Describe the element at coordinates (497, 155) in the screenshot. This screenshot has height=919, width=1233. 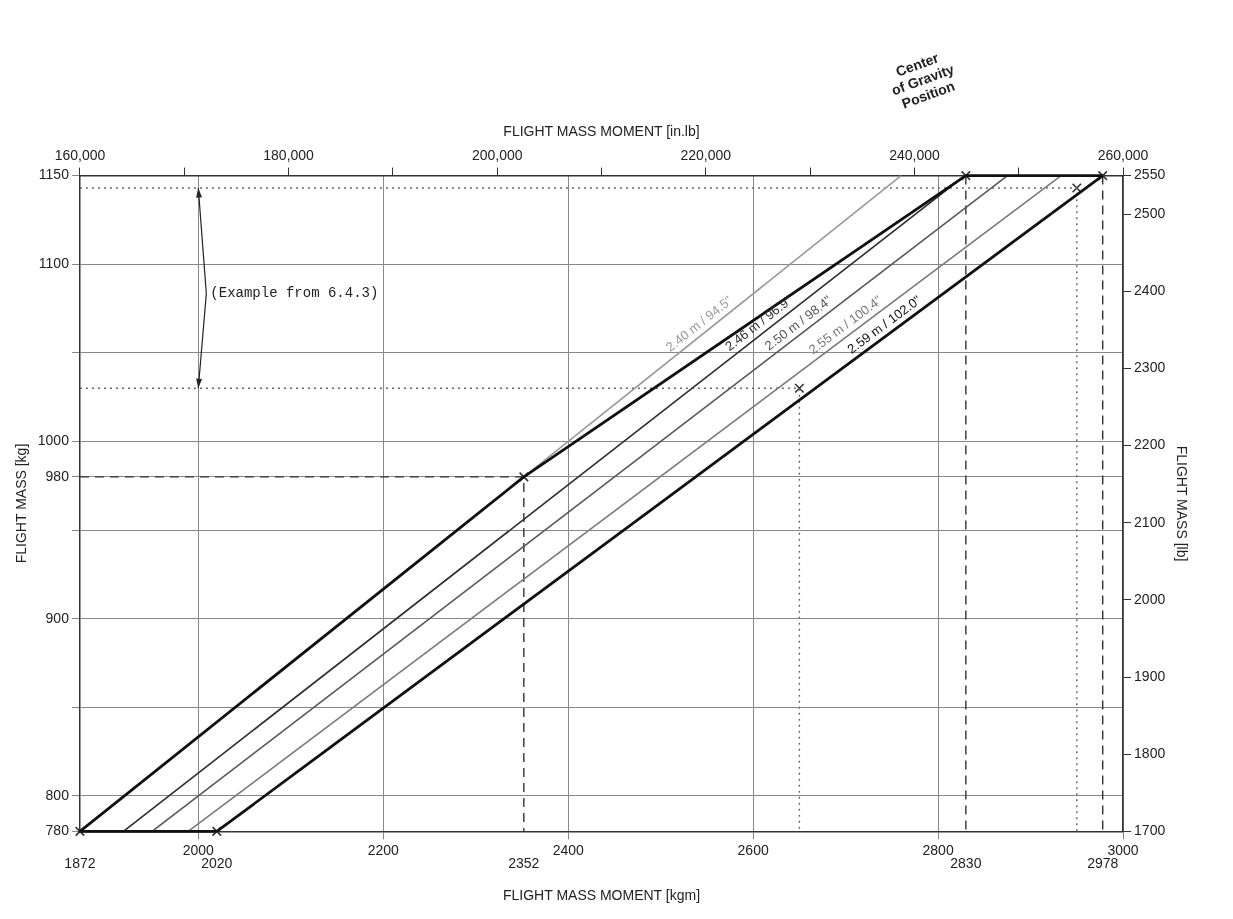
I see `x2-tick-label: 200,000` at that location.